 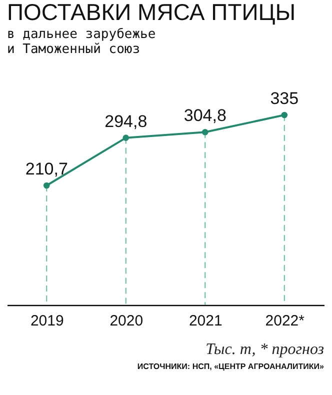 What do you see at coordinates (284, 98) in the screenshot?
I see `data-label: 335` at bounding box center [284, 98].